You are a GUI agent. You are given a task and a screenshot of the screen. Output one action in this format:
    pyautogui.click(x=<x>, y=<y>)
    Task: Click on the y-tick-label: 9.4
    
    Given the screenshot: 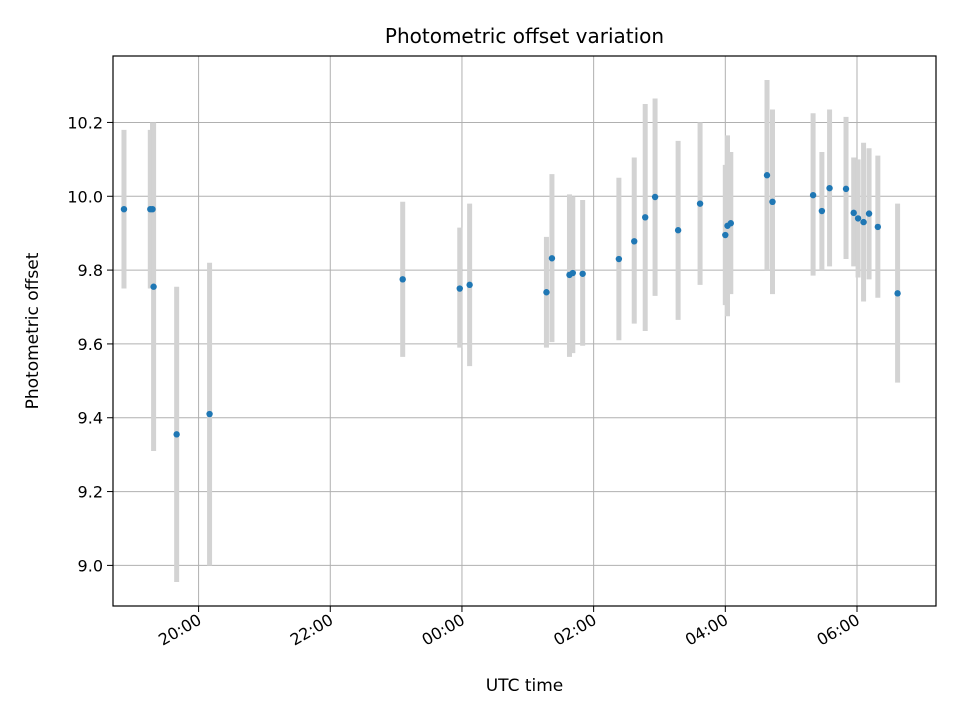 What is the action you would take?
    pyautogui.click(x=90, y=418)
    